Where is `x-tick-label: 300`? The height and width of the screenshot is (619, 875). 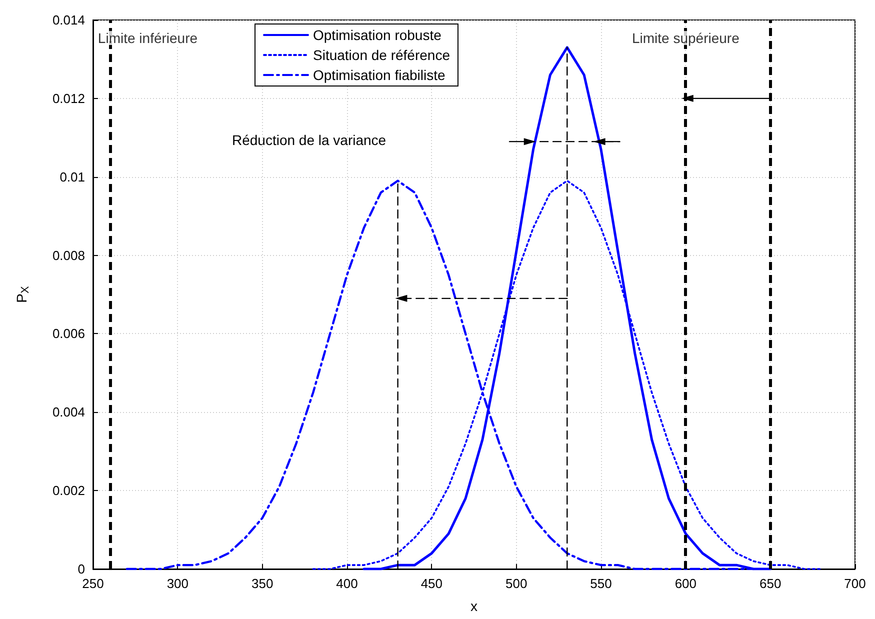
x-tick-label: 300 is located at coordinates (177, 583).